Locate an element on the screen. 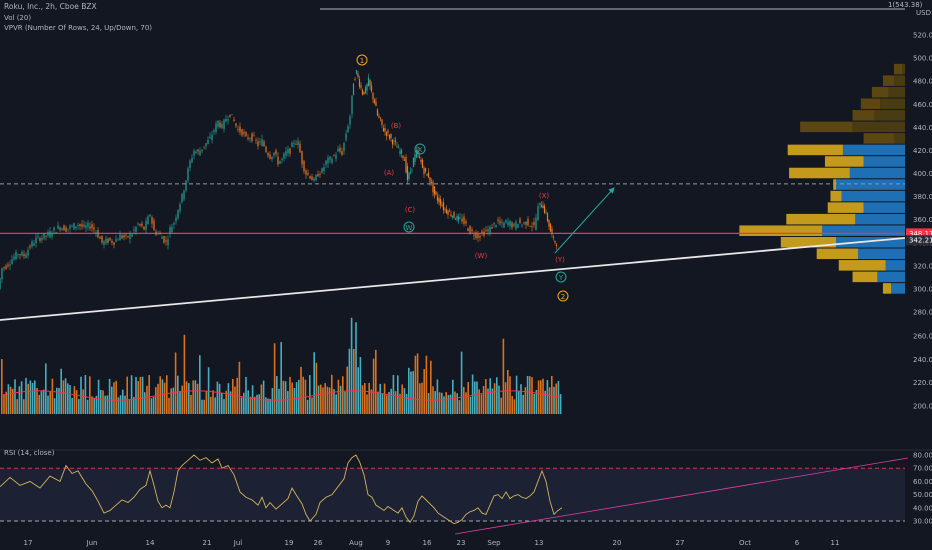 The height and width of the screenshot is (550, 932). price-tick-label: 320.00 is located at coordinates (922, 266).